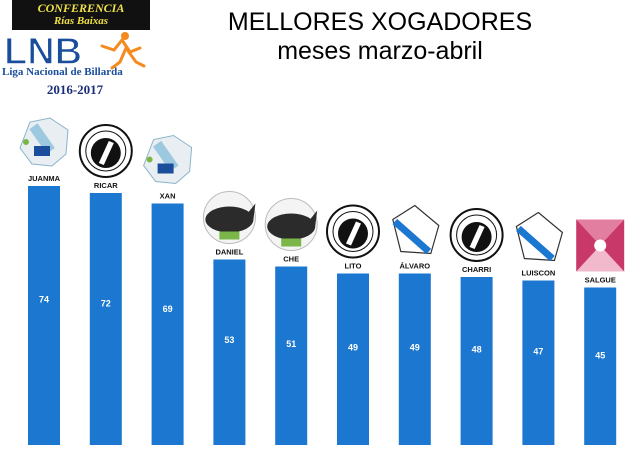 The image size is (640, 453). Describe the element at coordinates (538, 362) in the screenshot. I see `bar-luiscon` at that location.